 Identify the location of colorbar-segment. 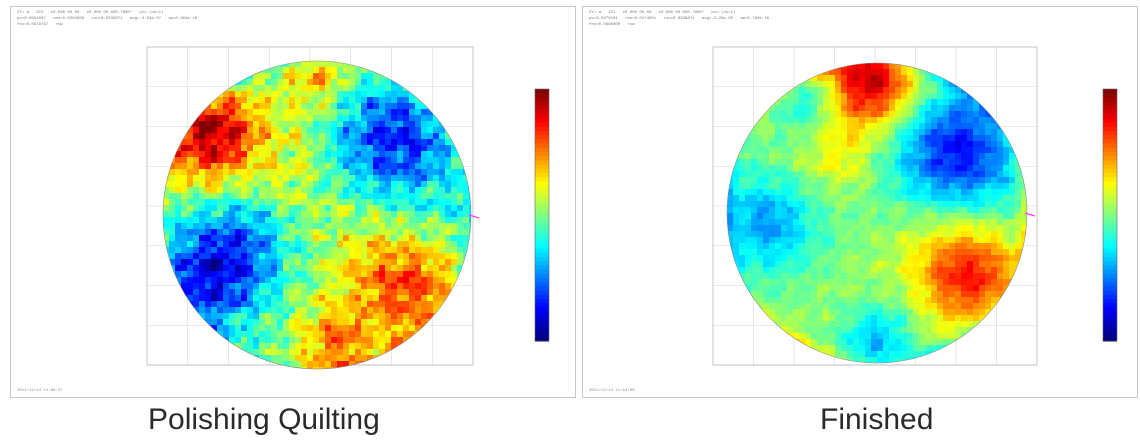
(542, 137).